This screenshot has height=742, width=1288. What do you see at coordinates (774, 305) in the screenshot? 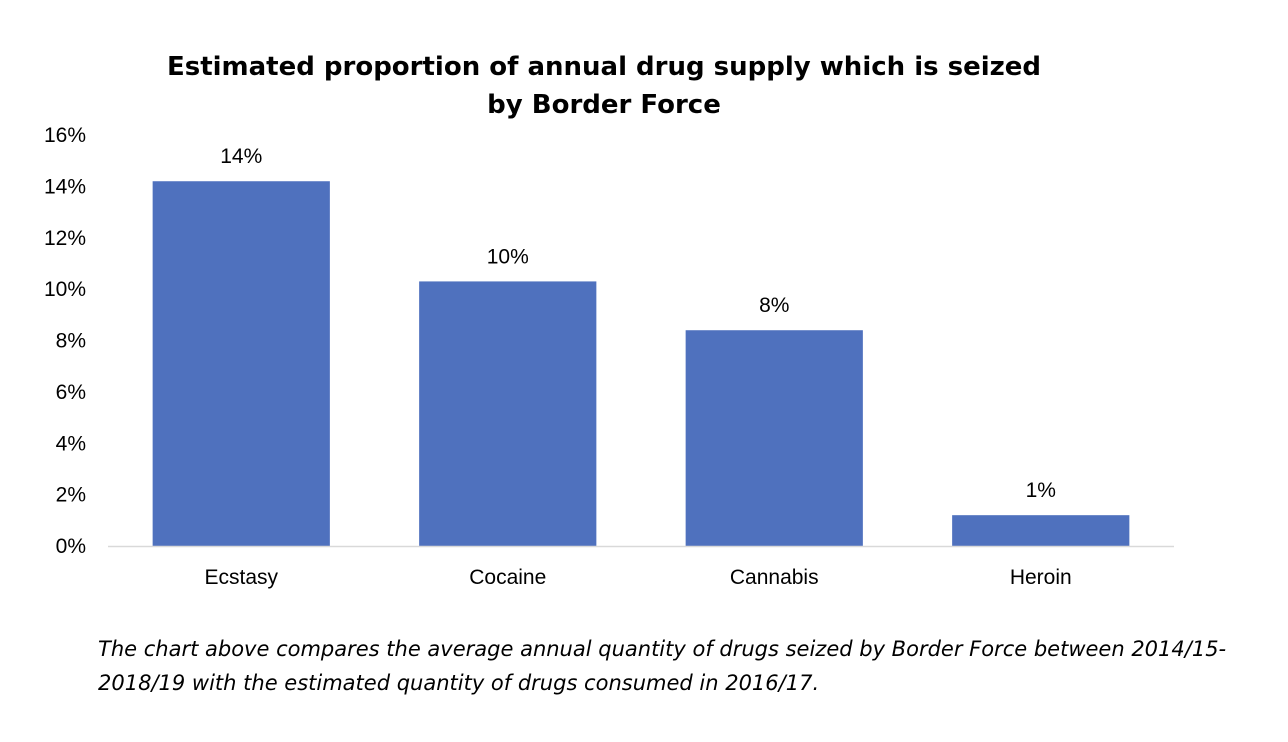
I see `data-label: 8%` at bounding box center [774, 305].